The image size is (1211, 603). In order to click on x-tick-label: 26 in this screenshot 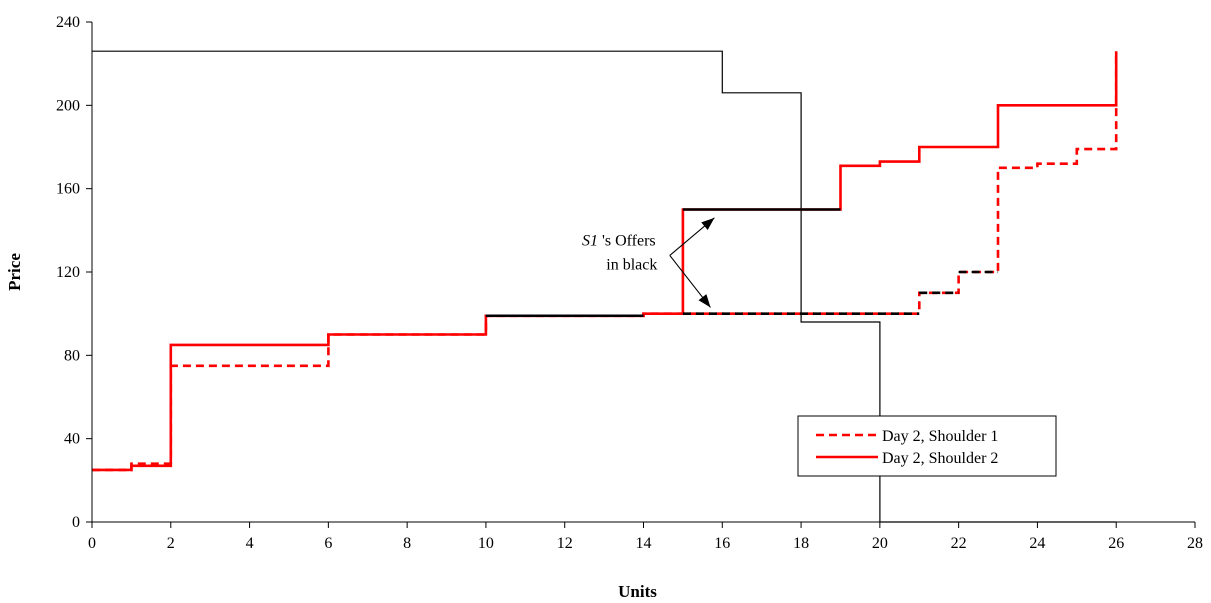, I will do `click(1116, 543)`.